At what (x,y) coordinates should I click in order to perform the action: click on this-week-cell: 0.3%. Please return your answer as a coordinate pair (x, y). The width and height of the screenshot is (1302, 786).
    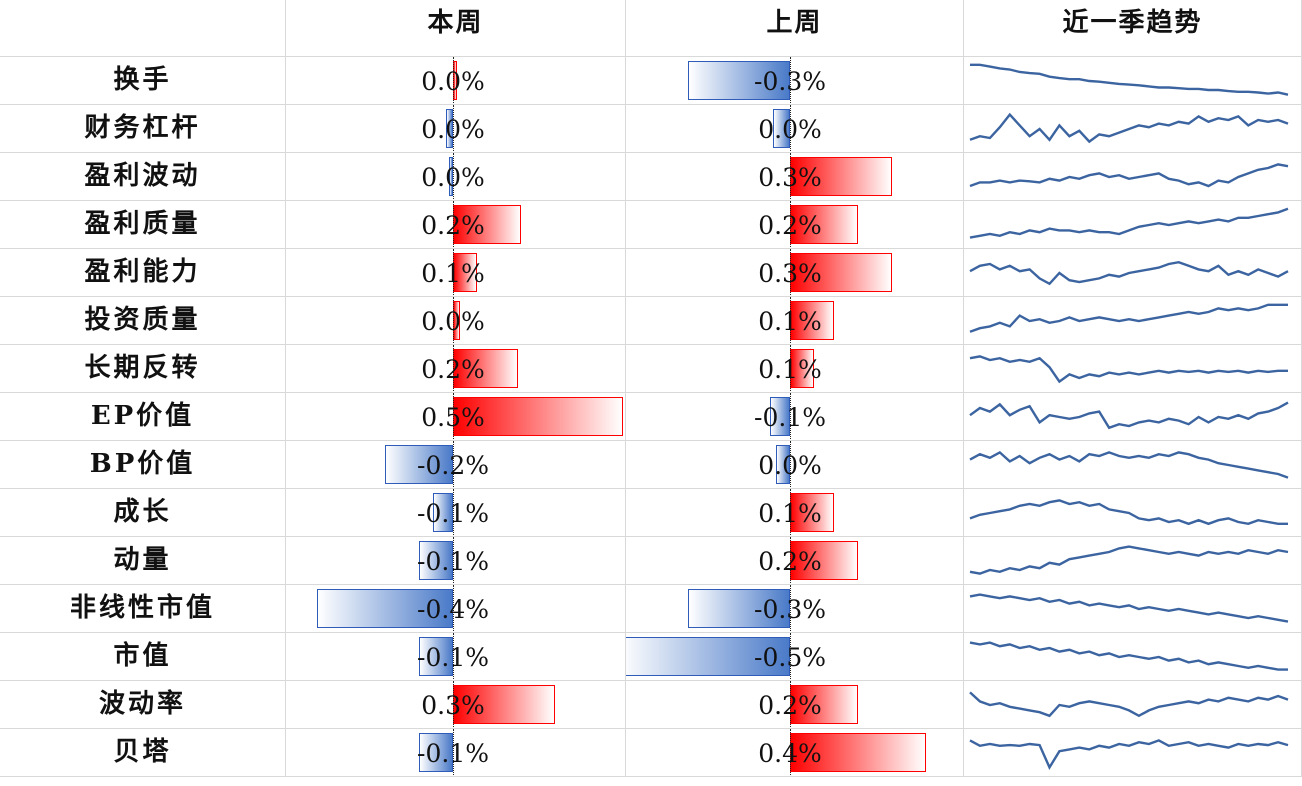
    Looking at the image, I should click on (456, 705).